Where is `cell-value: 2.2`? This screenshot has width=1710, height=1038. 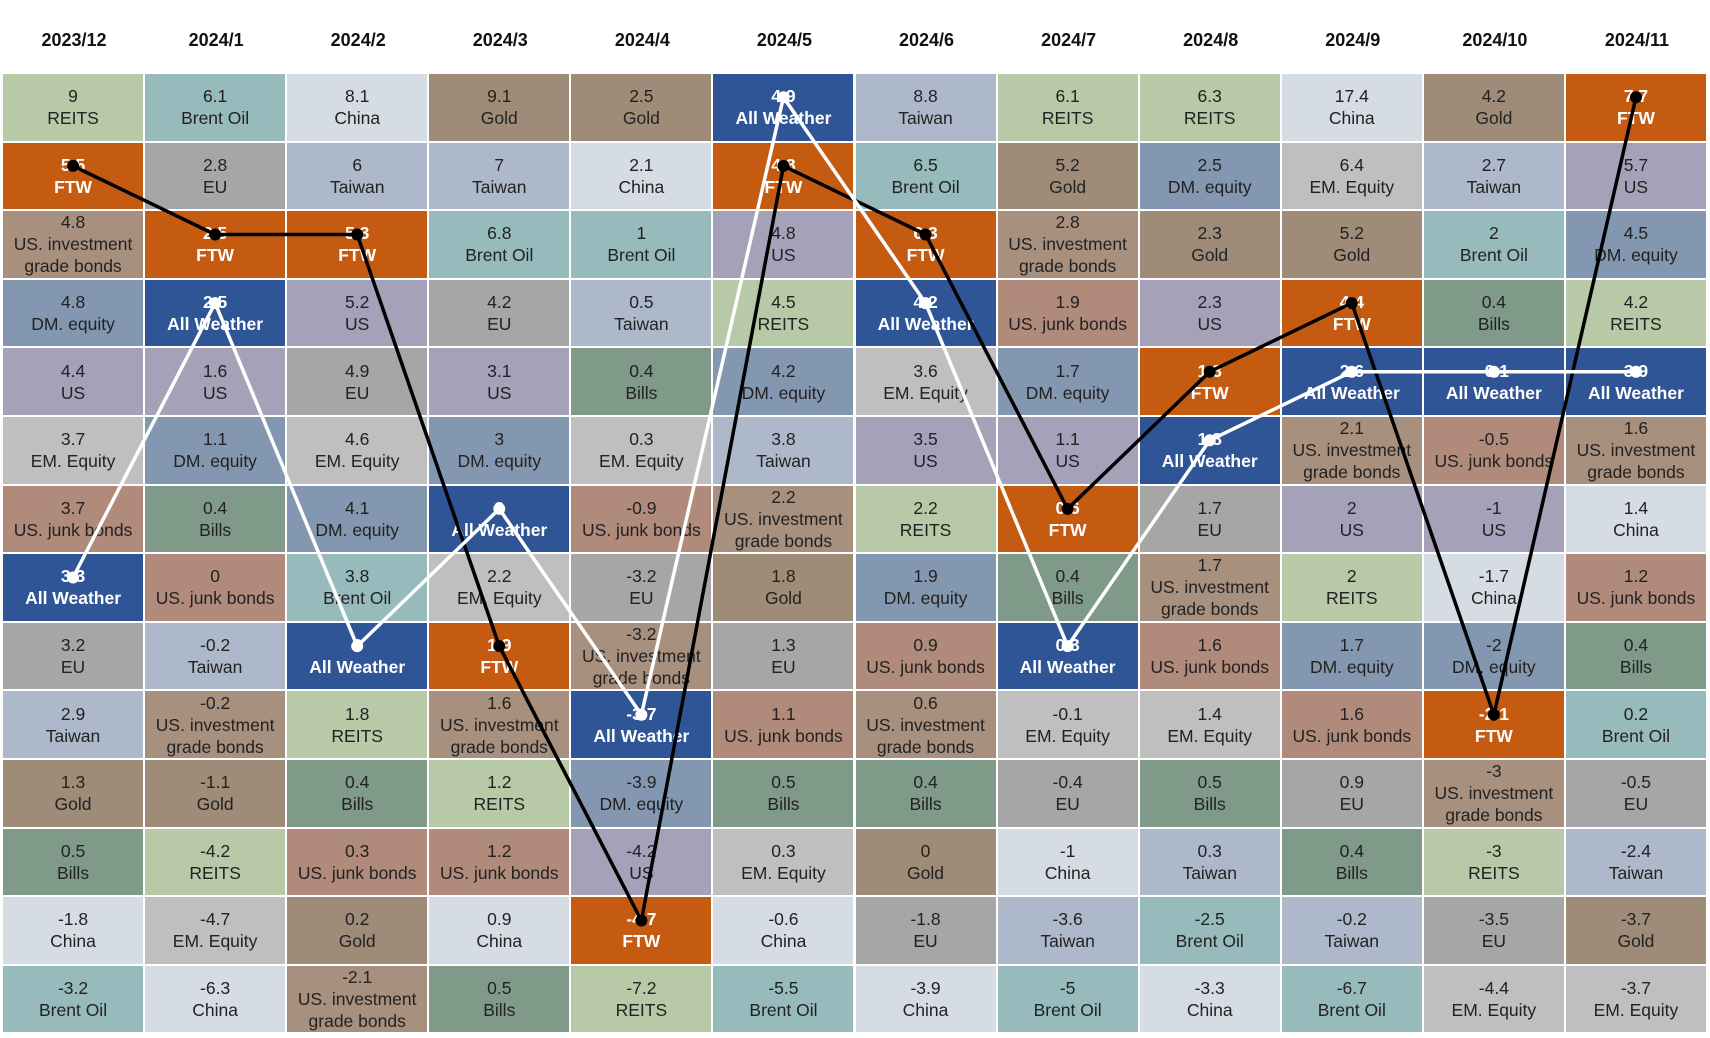
cell-value: 2.2 is located at coordinates (925, 507).